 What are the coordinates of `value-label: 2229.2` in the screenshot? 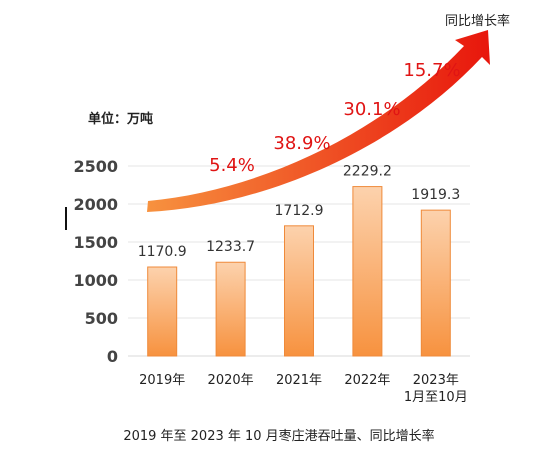 It's located at (367, 172).